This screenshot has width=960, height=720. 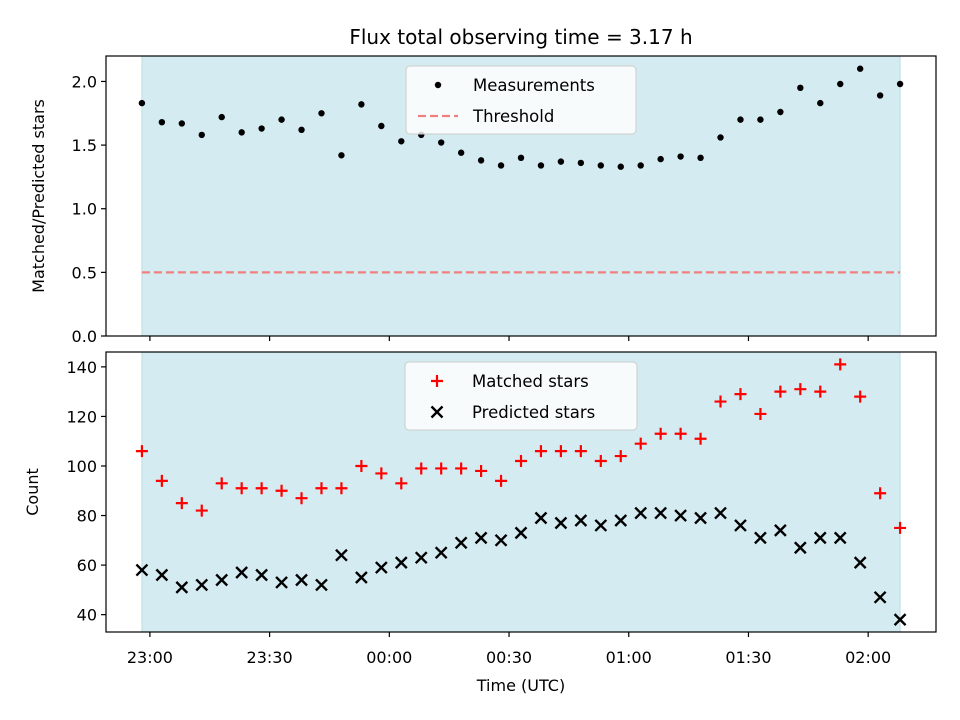 What do you see at coordinates (270, 657) in the screenshot?
I see `x-tick-label: 23:30` at bounding box center [270, 657].